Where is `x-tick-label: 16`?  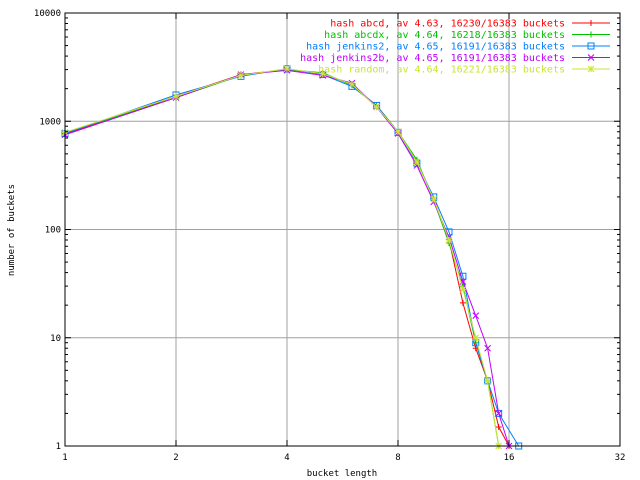 x-tick-label: 16 is located at coordinates (509, 458).